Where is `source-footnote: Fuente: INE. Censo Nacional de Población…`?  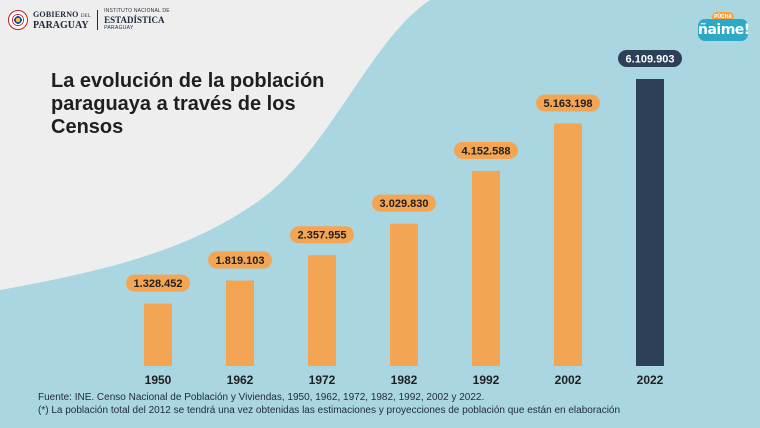 source-footnote: Fuente: INE. Censo Nacional de Población… is located at coordinates (261, 397).